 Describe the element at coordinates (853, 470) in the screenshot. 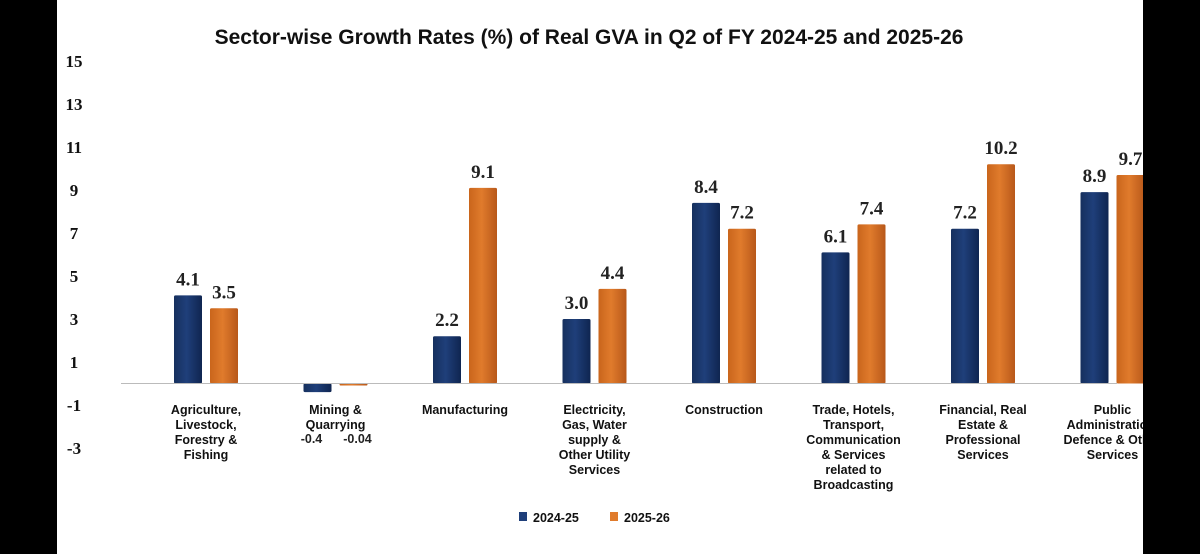

I see `category-label: related to` at that location.